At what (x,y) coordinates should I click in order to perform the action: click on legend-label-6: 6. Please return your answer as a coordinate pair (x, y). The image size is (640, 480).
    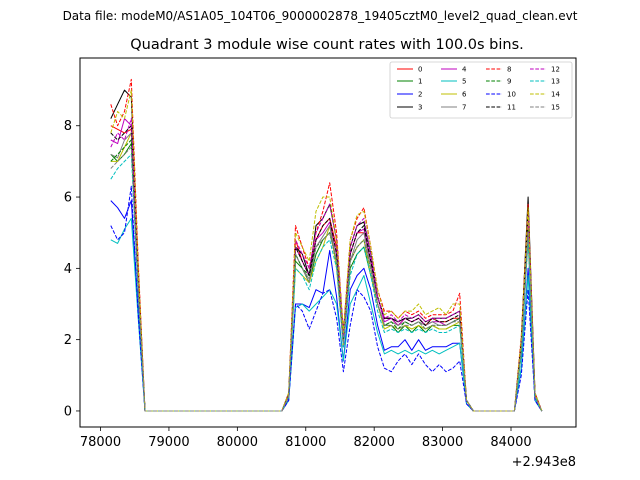
    Looking at the image, I should click on (464, 95).